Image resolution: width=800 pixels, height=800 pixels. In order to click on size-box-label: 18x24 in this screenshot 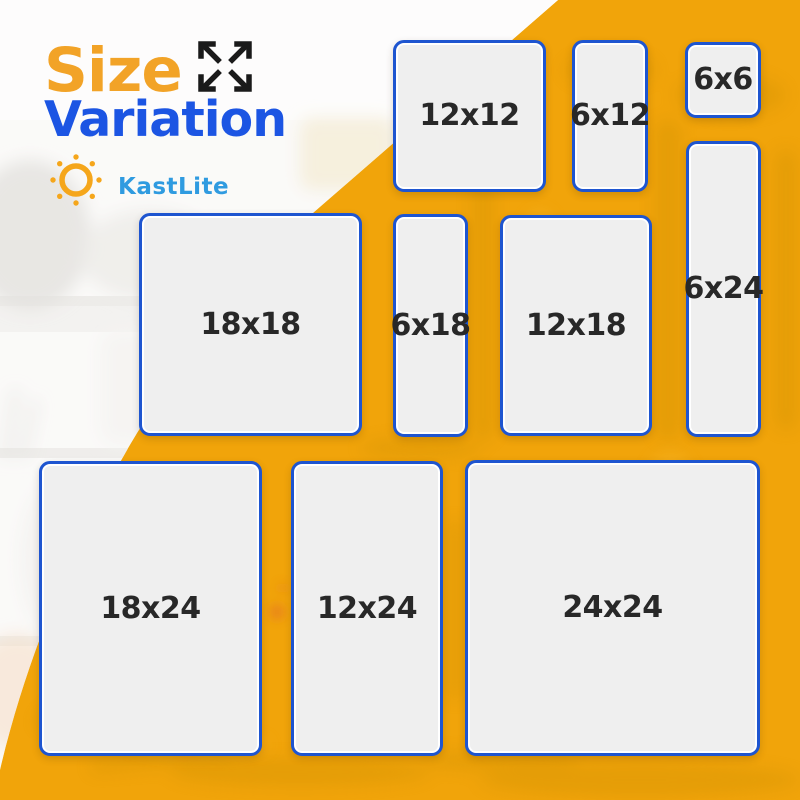, I will do `click(150, 608)`.